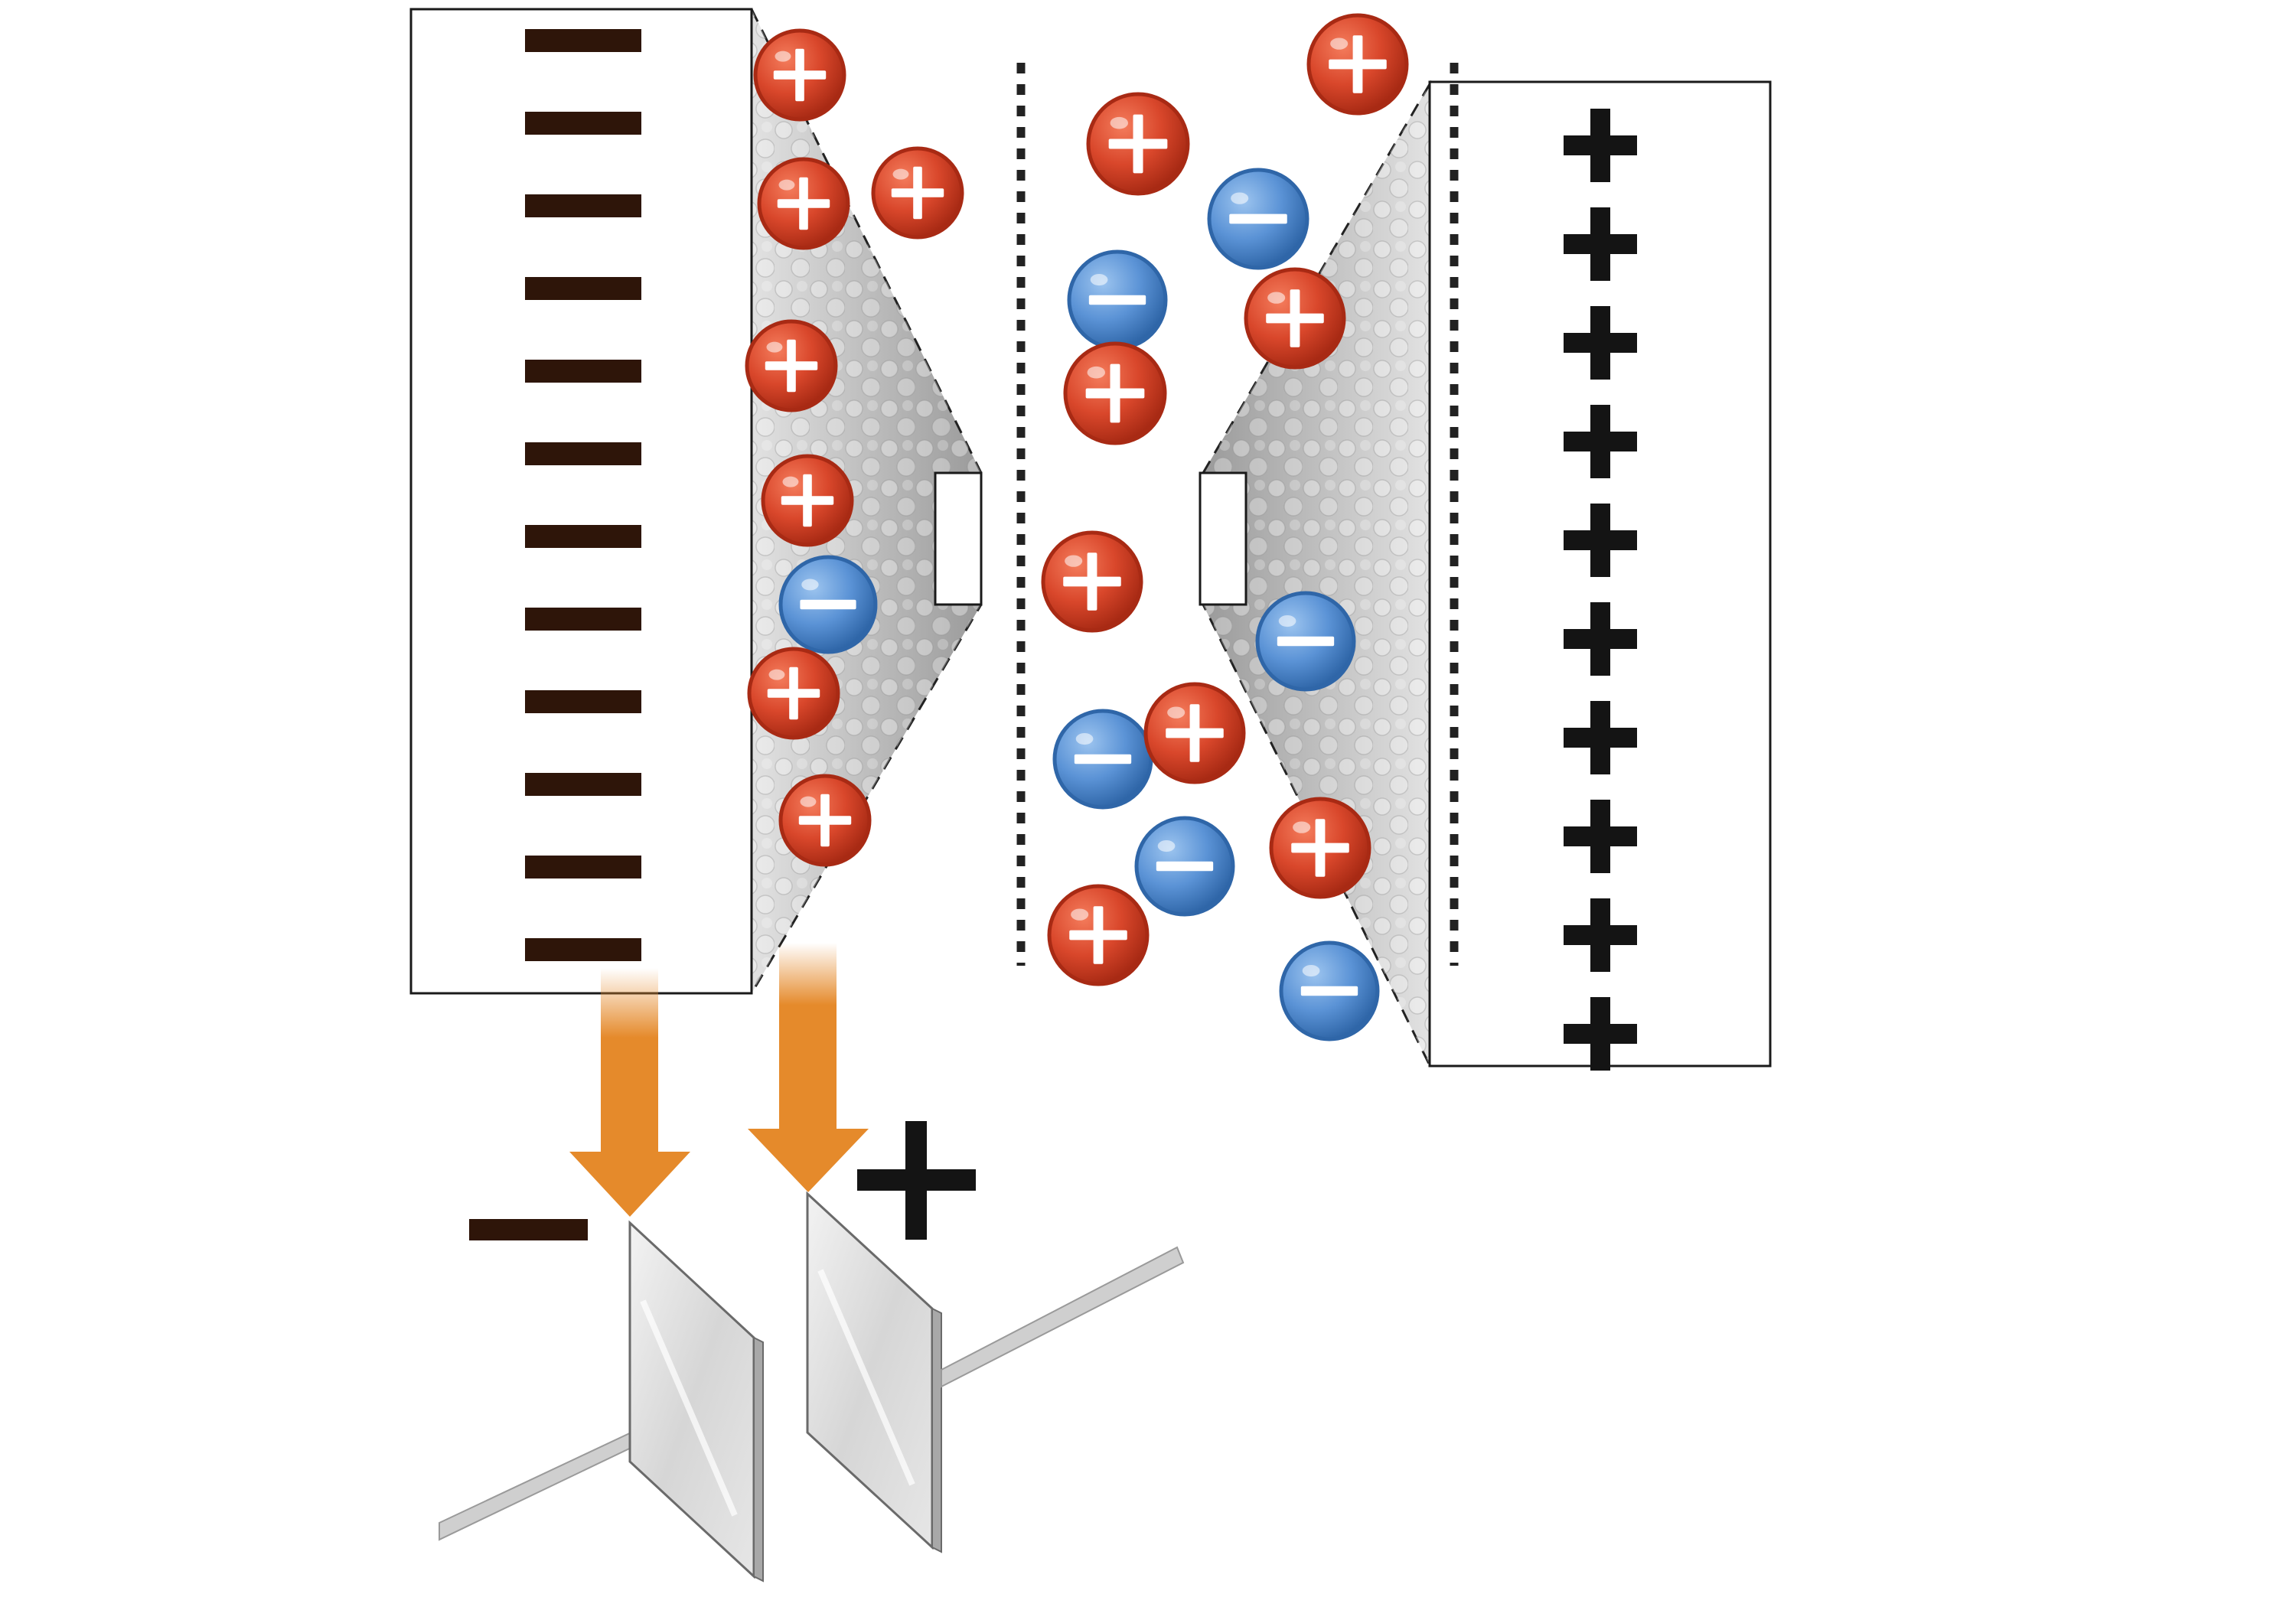 The height and width of the screenshot is (1607, 2296). I want to click on right-pore-tab, so click(1223, 538).